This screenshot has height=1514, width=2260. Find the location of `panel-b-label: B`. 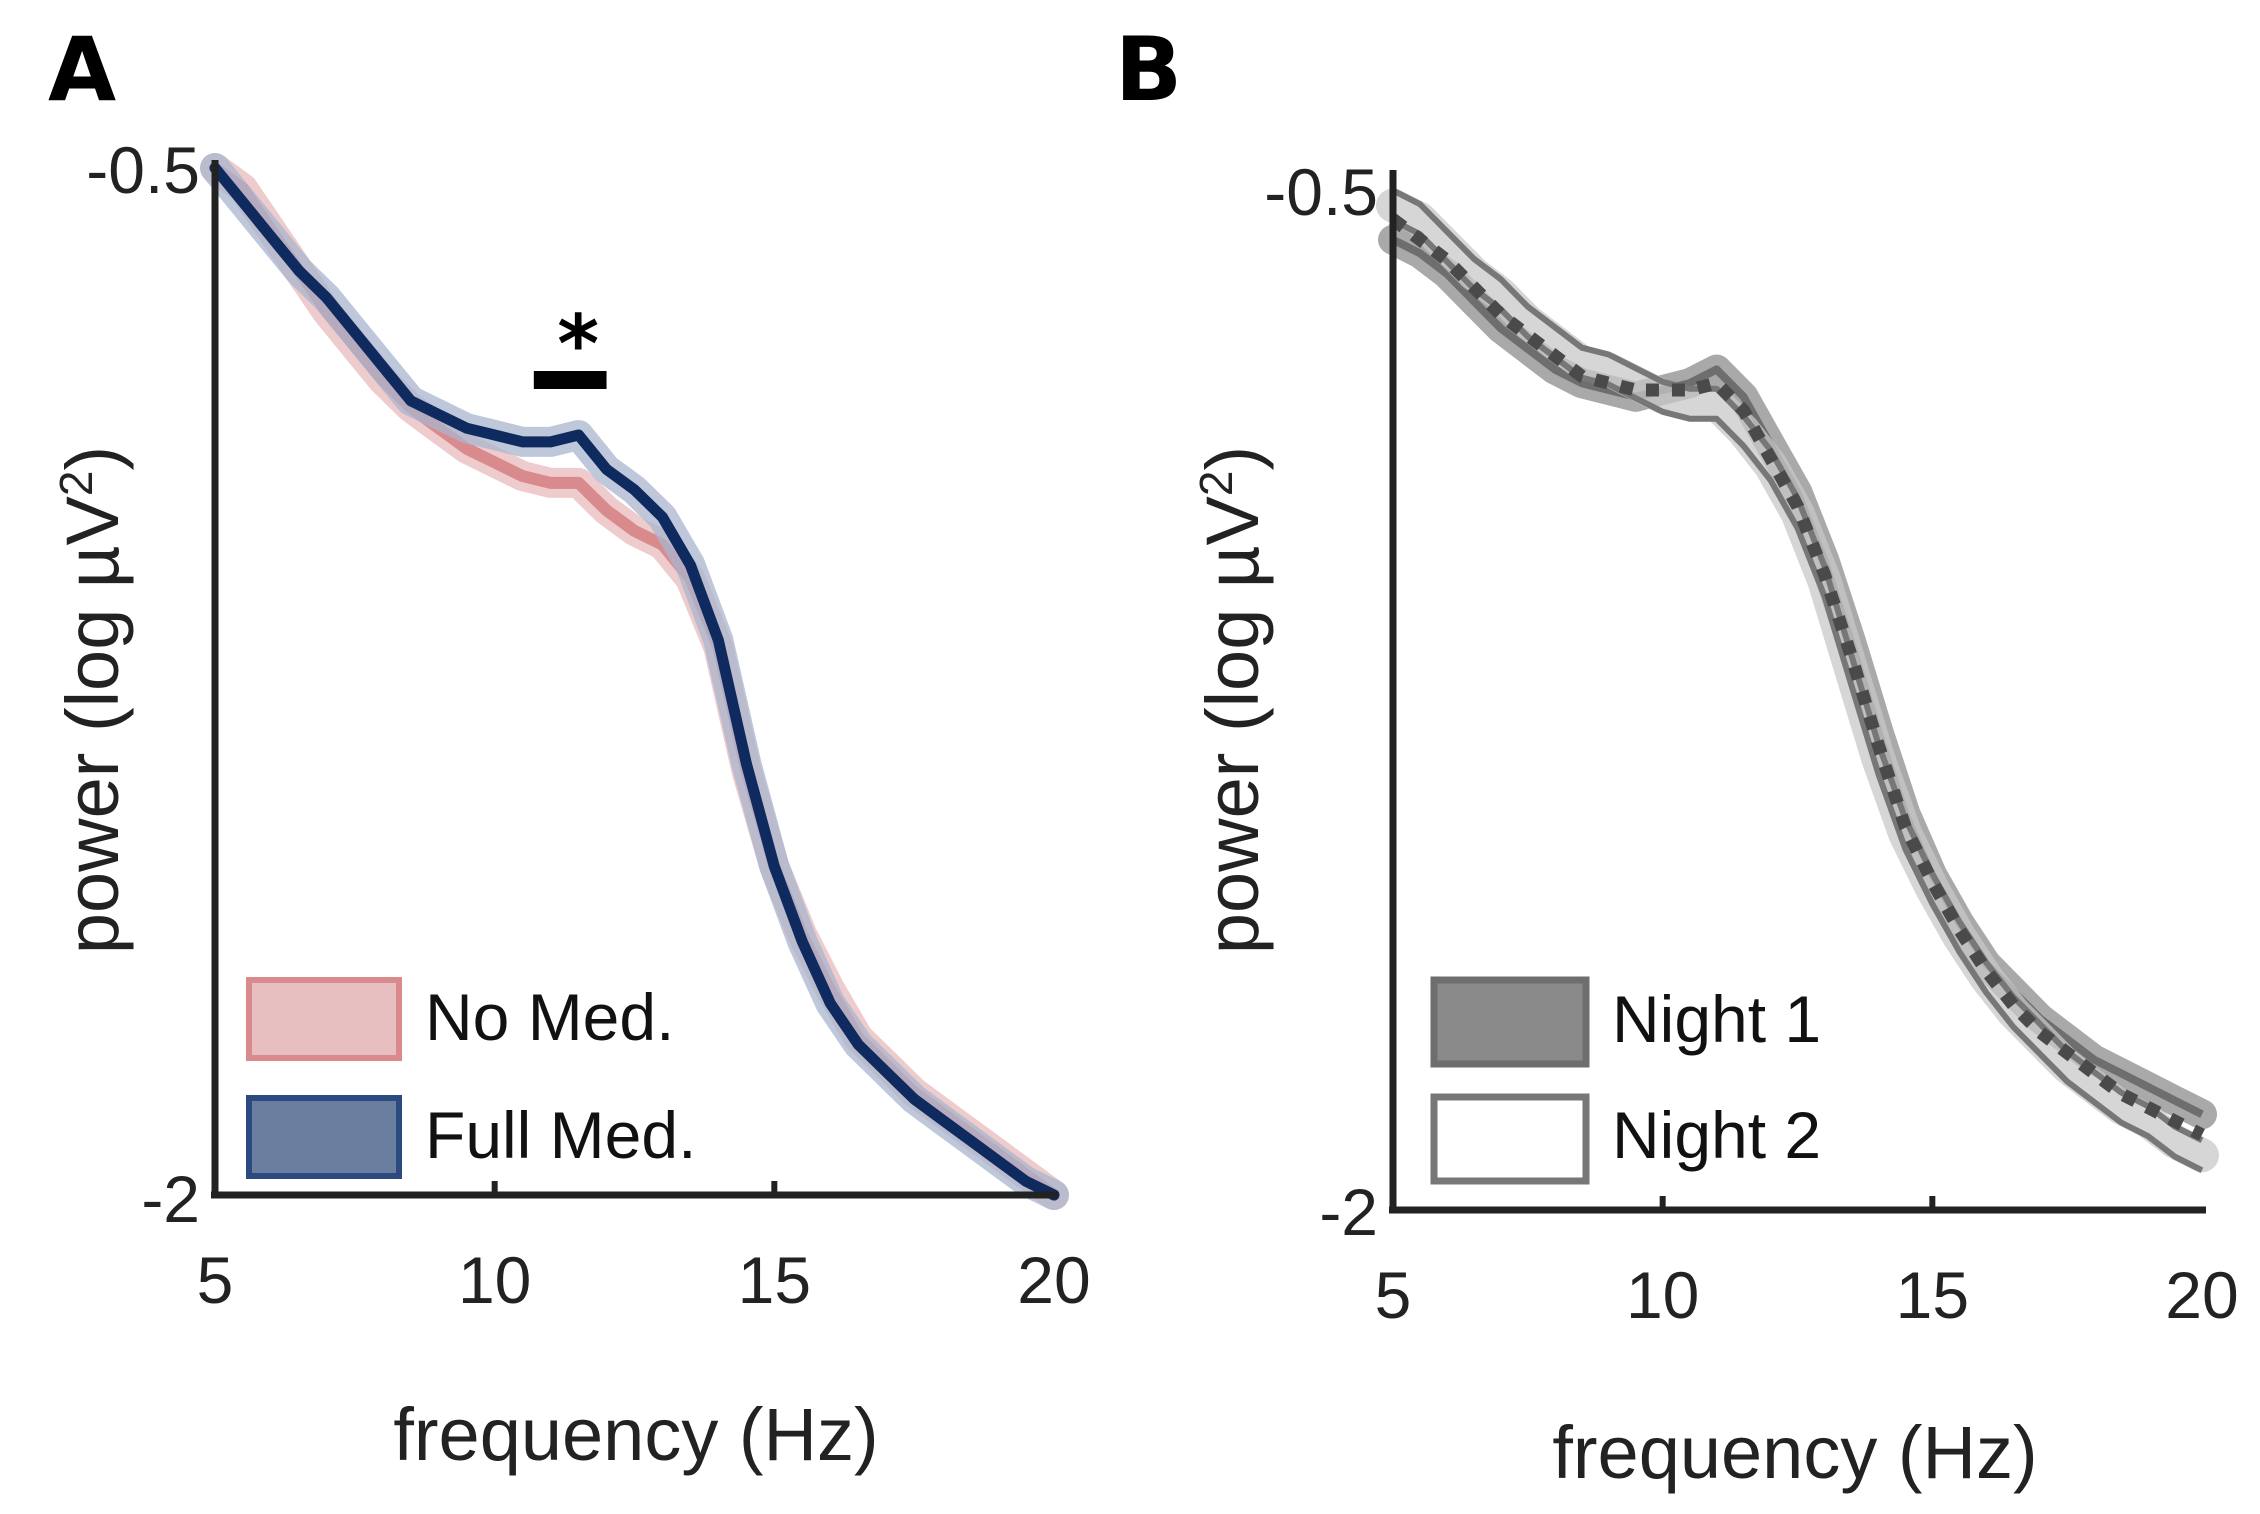

panel-b-label: B is located at coordinates (1148, 69).